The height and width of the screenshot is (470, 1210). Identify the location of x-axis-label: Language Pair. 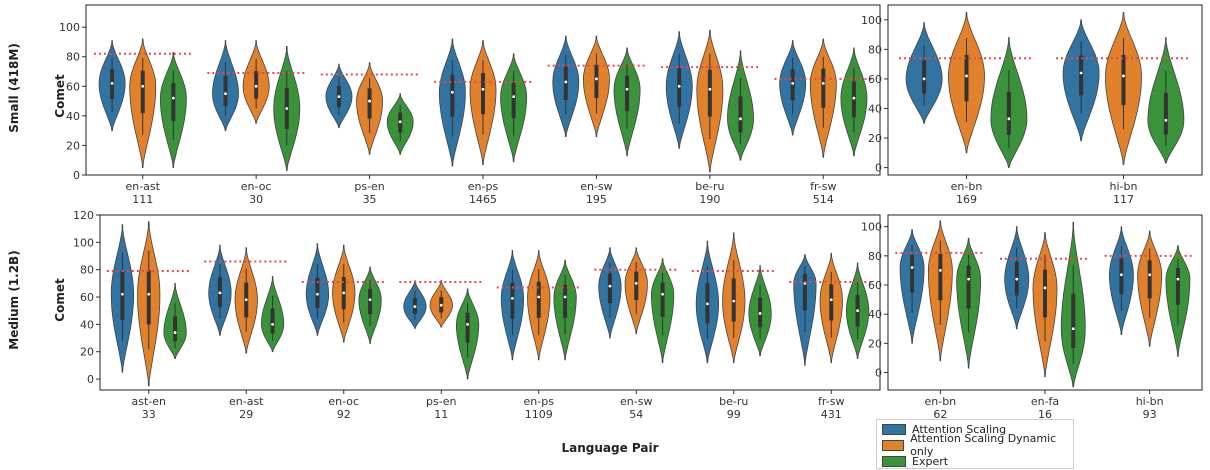
(609, 448).